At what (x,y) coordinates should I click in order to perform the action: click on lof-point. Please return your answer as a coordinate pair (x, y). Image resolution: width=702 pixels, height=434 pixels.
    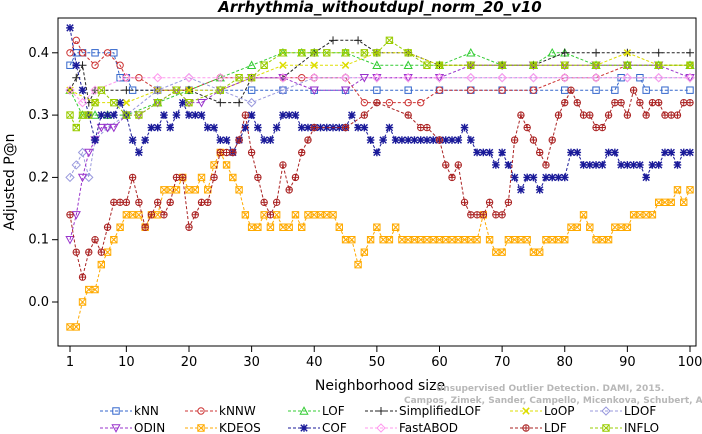
    Looking at the image, I should click on (95, 114).